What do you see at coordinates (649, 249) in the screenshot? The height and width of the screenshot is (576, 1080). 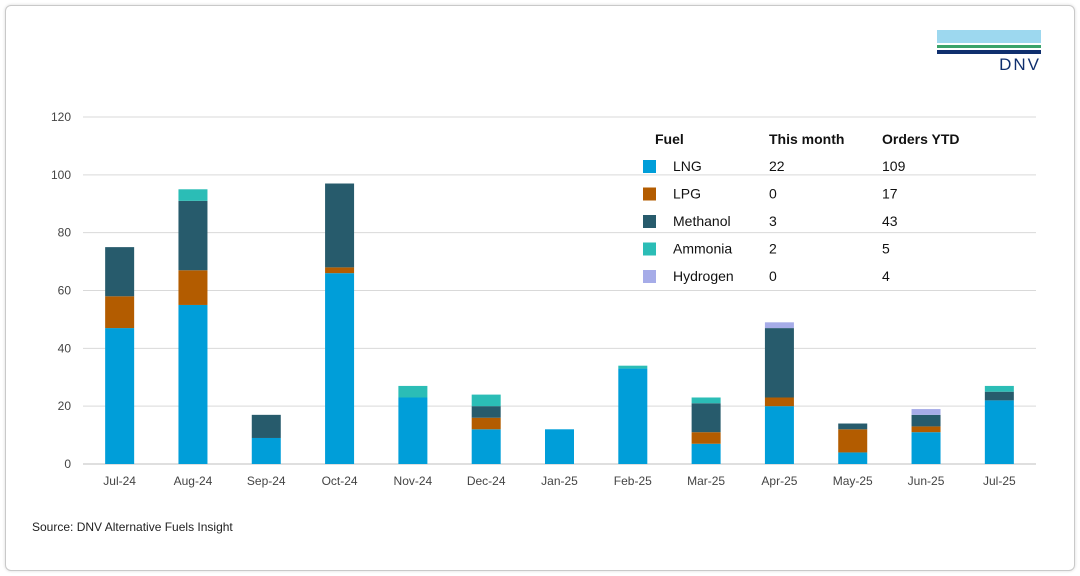 I see `legend-swatch-ammonia` at bounding box center [649, 249].